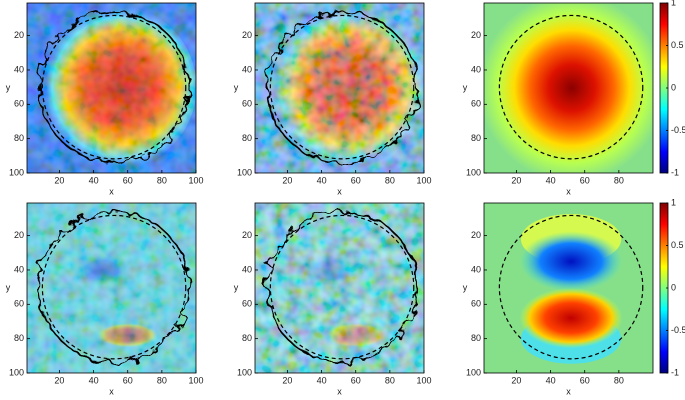 This screenshot has width=685, height=400. What do you see at coordinates (571, 261) in the screenshot?
I see `field-neg` at bounding box center [571, 261].